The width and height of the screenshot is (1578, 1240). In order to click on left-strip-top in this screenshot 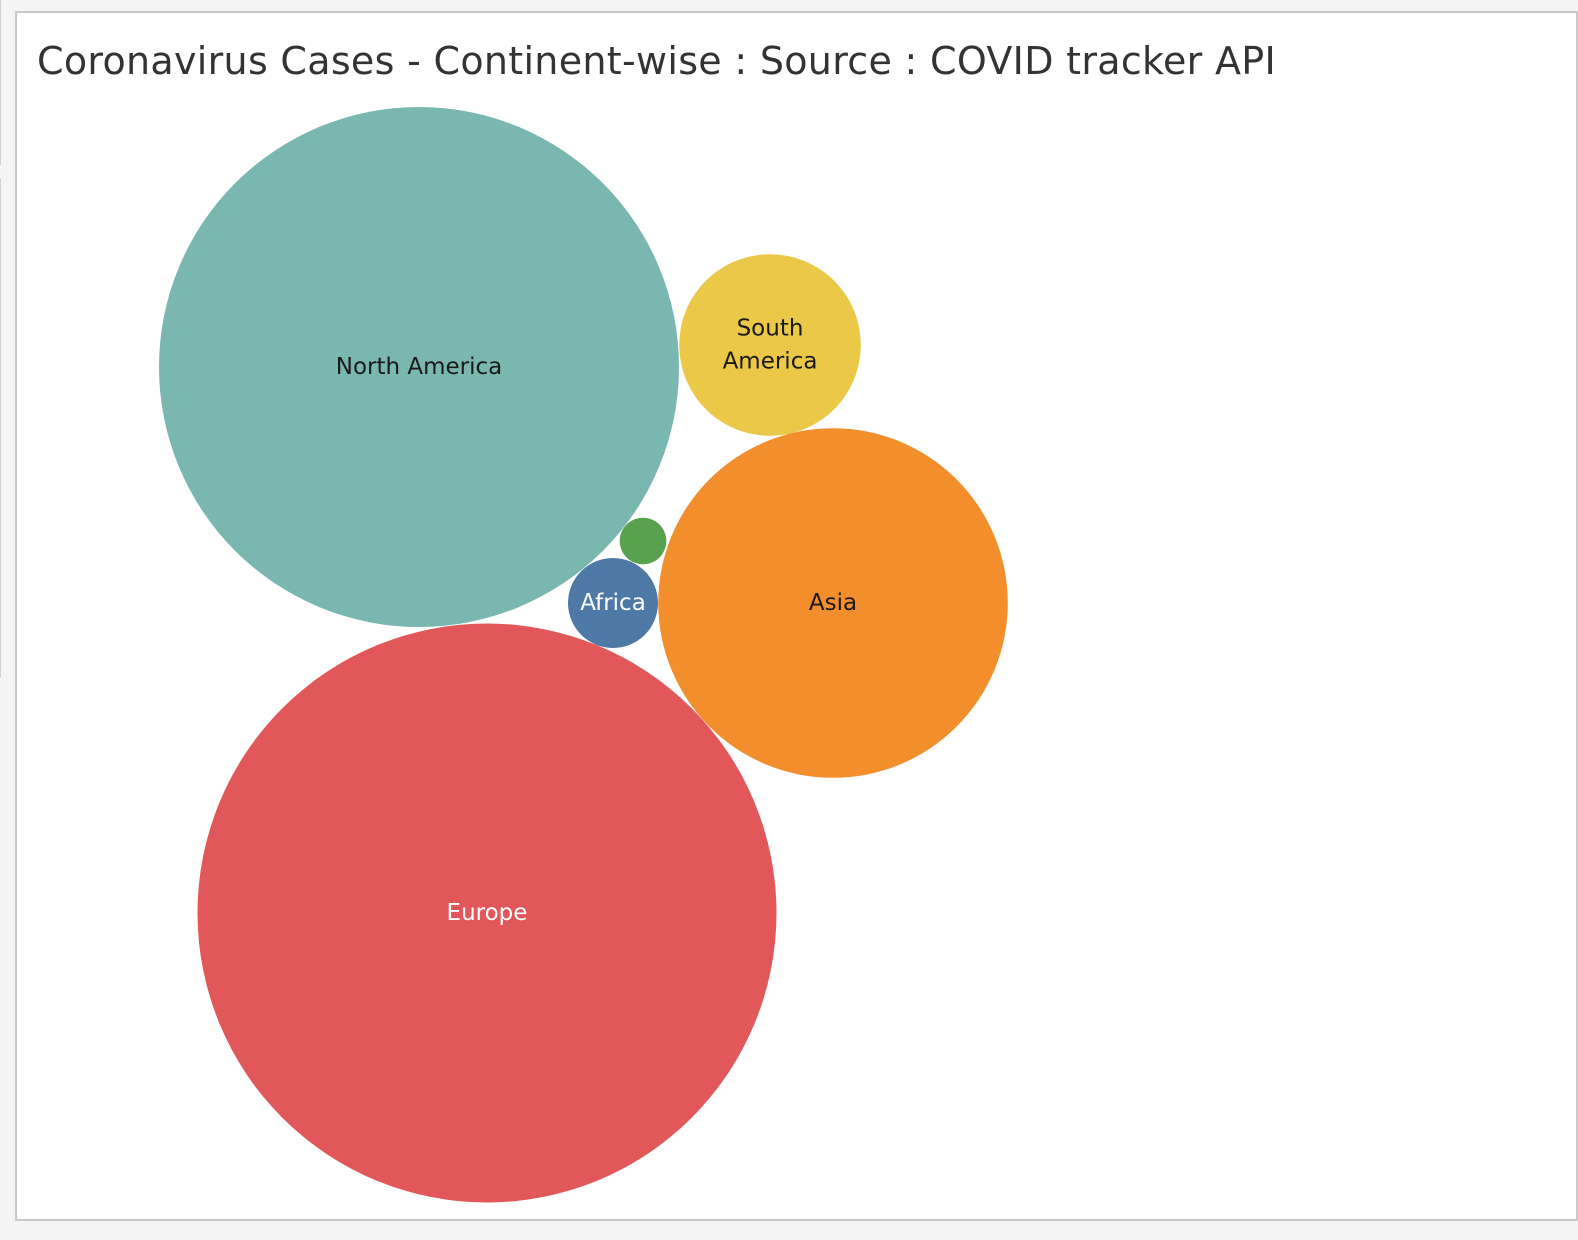, I will do `click(0, 82)`.